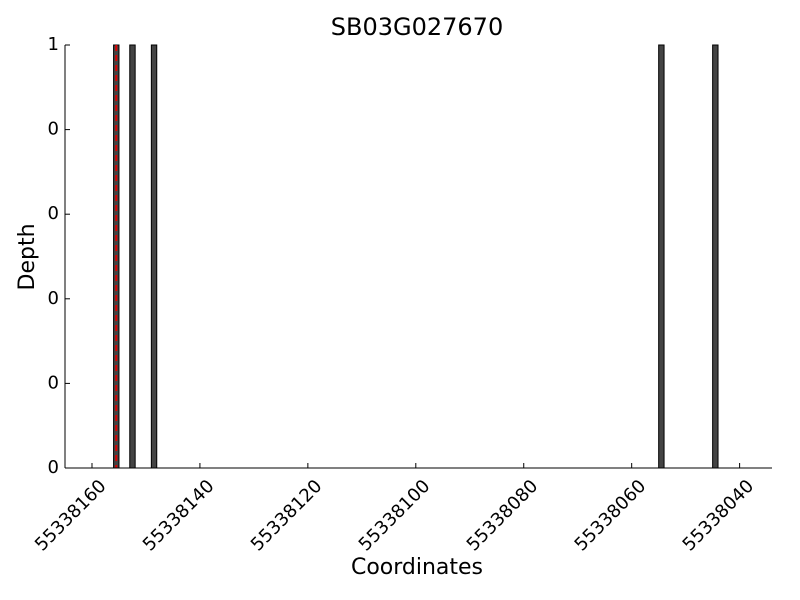 This screenshot has height=600, width=800. I want to click on x-tick-label: 55338160, so click(71, 516).